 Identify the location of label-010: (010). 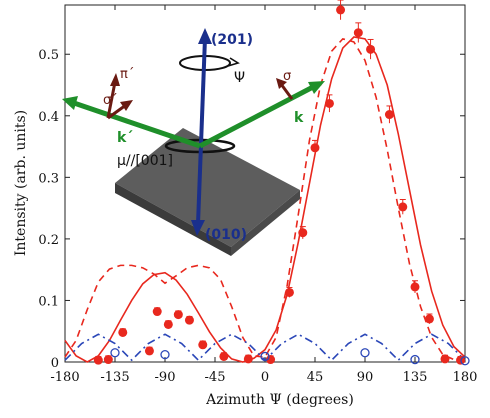
(226, 235).